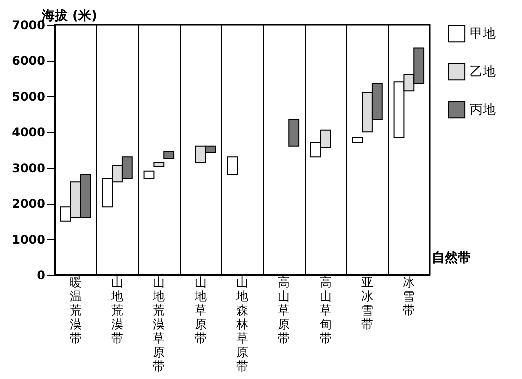 This screenshot has width=522, height=379. Describe the element at coordinates (483, 34) in the screenshot. I see `legend-label: 甲地` at that location.